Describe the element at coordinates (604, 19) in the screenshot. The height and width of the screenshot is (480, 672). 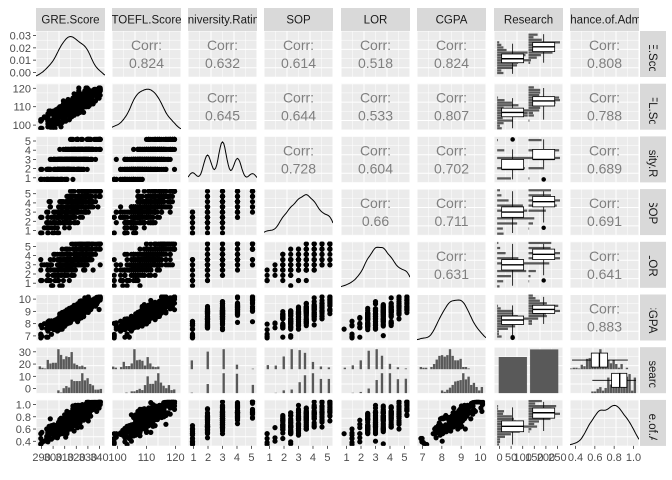
I see `col-strip-chance-of-admit: Chance.of.Admit` at that location.